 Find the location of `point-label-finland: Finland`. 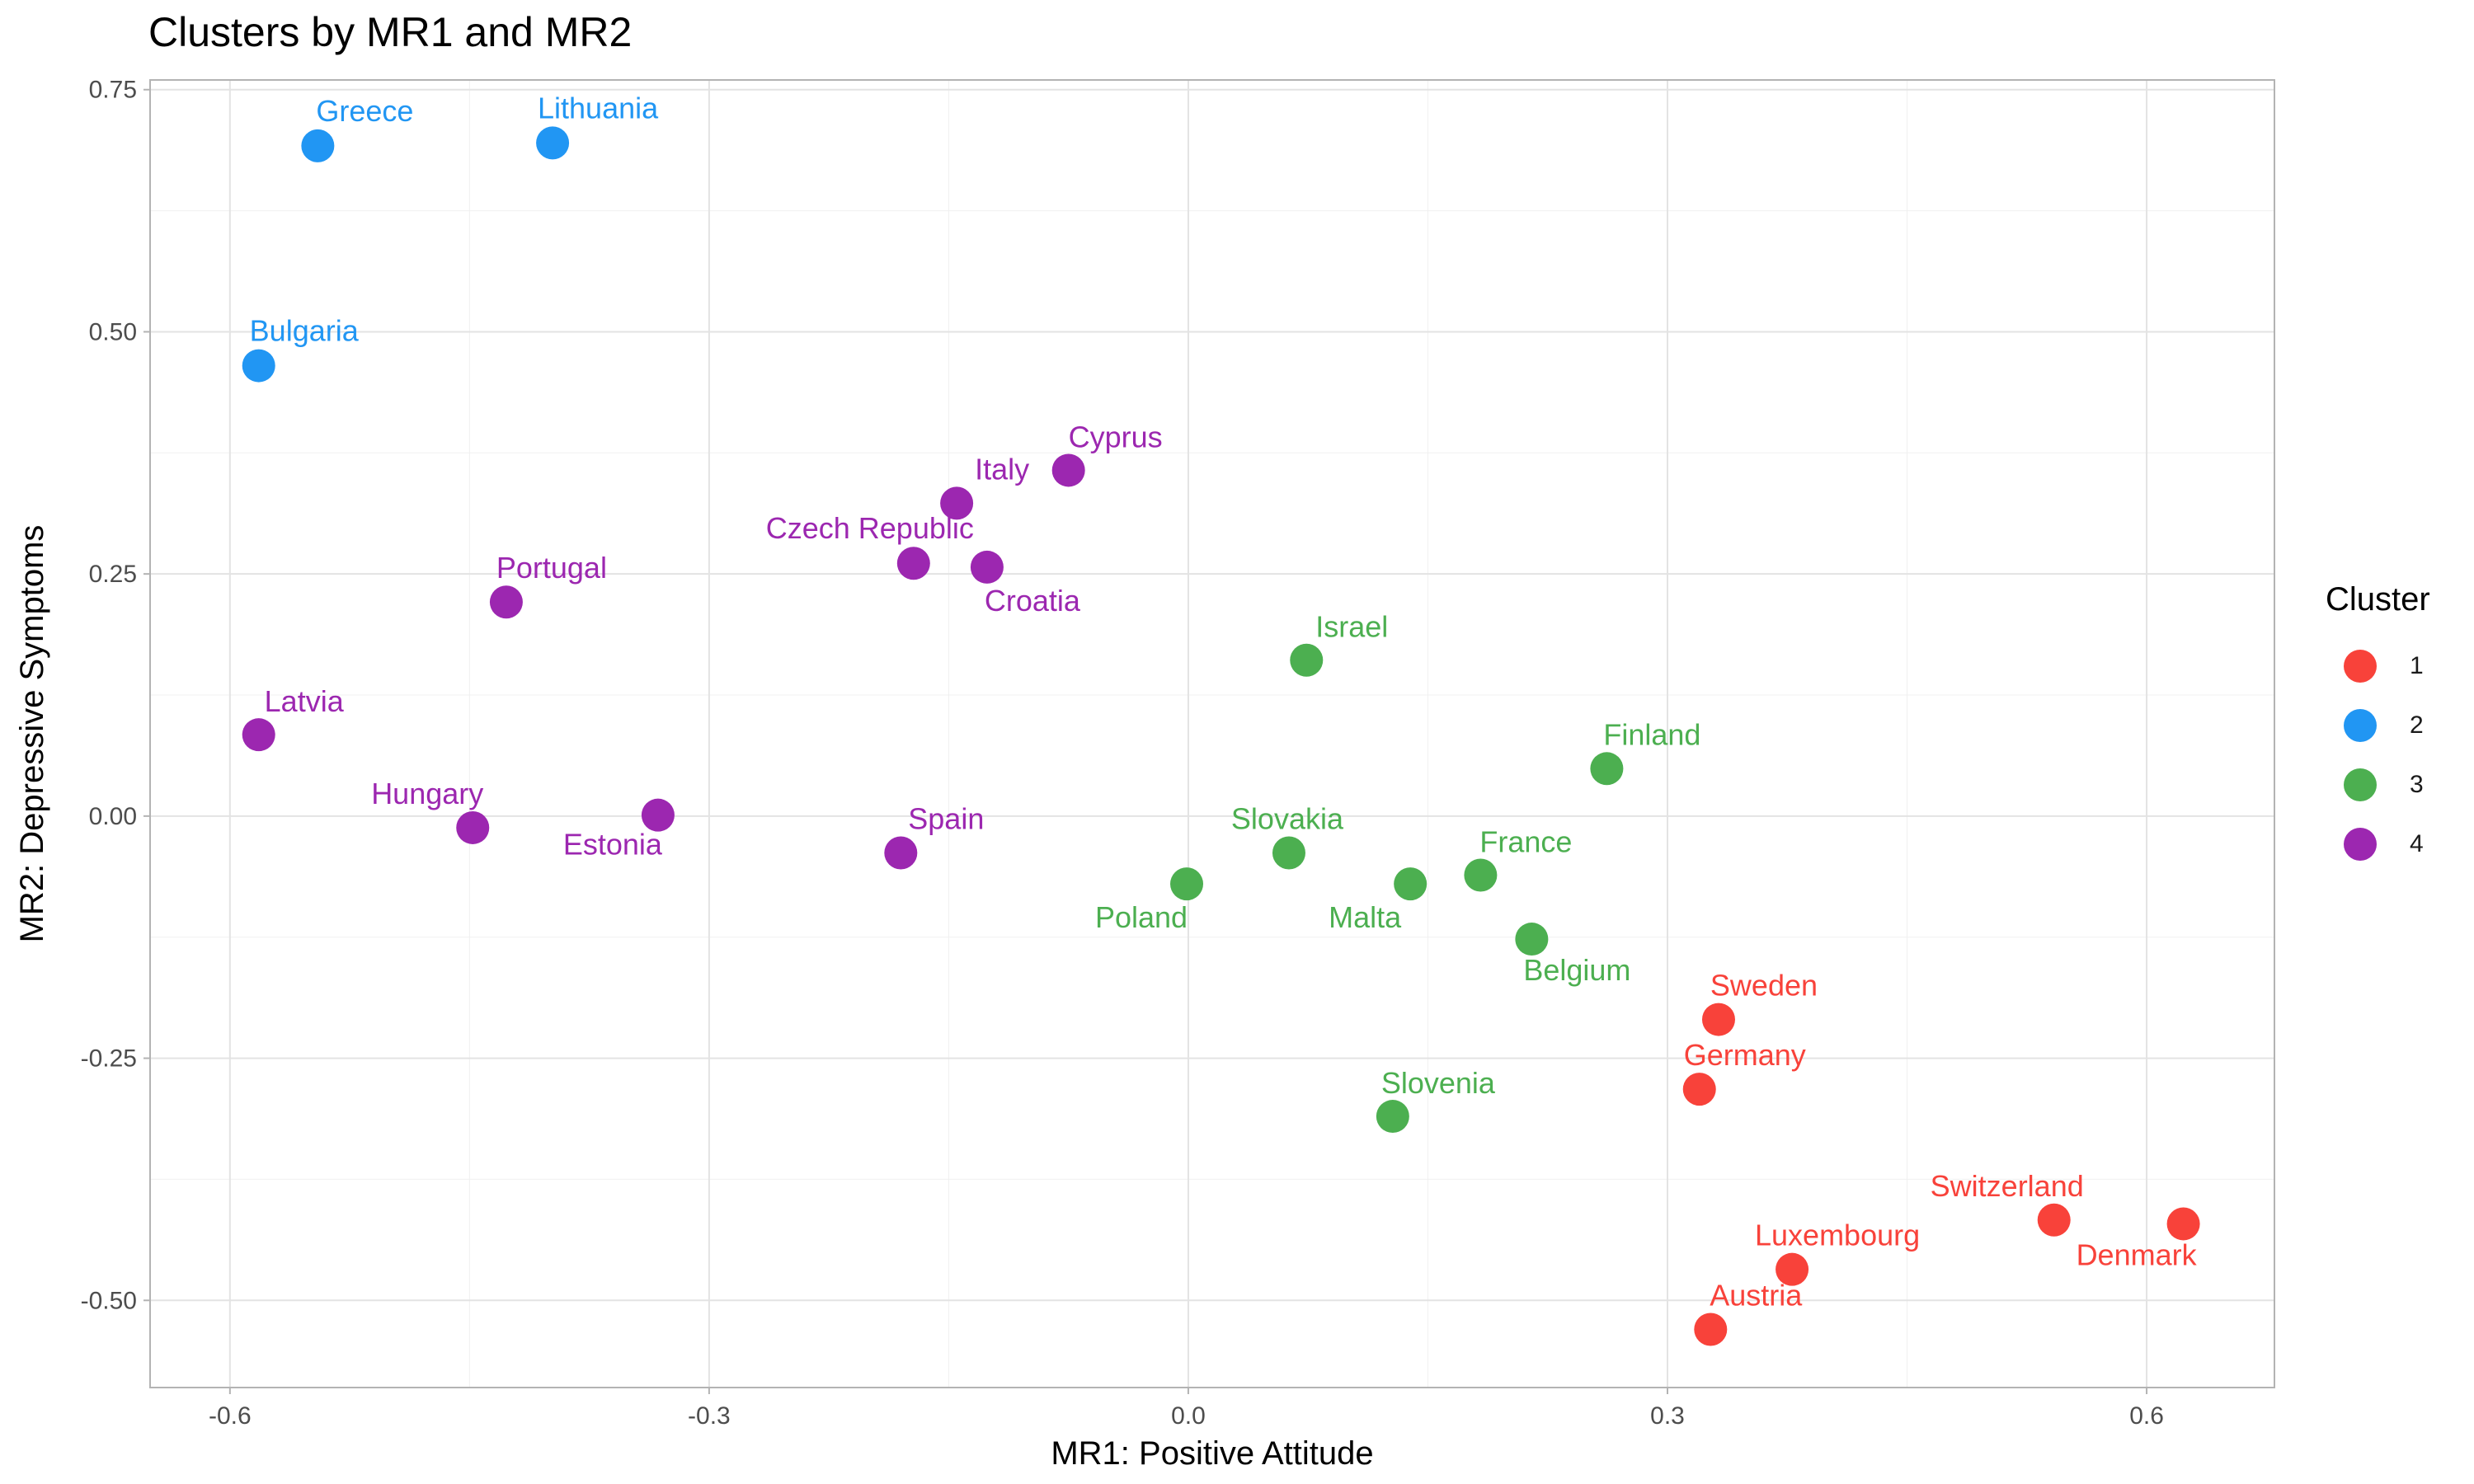

point-label-finland: Finland is located at coordinates (1651, 734).